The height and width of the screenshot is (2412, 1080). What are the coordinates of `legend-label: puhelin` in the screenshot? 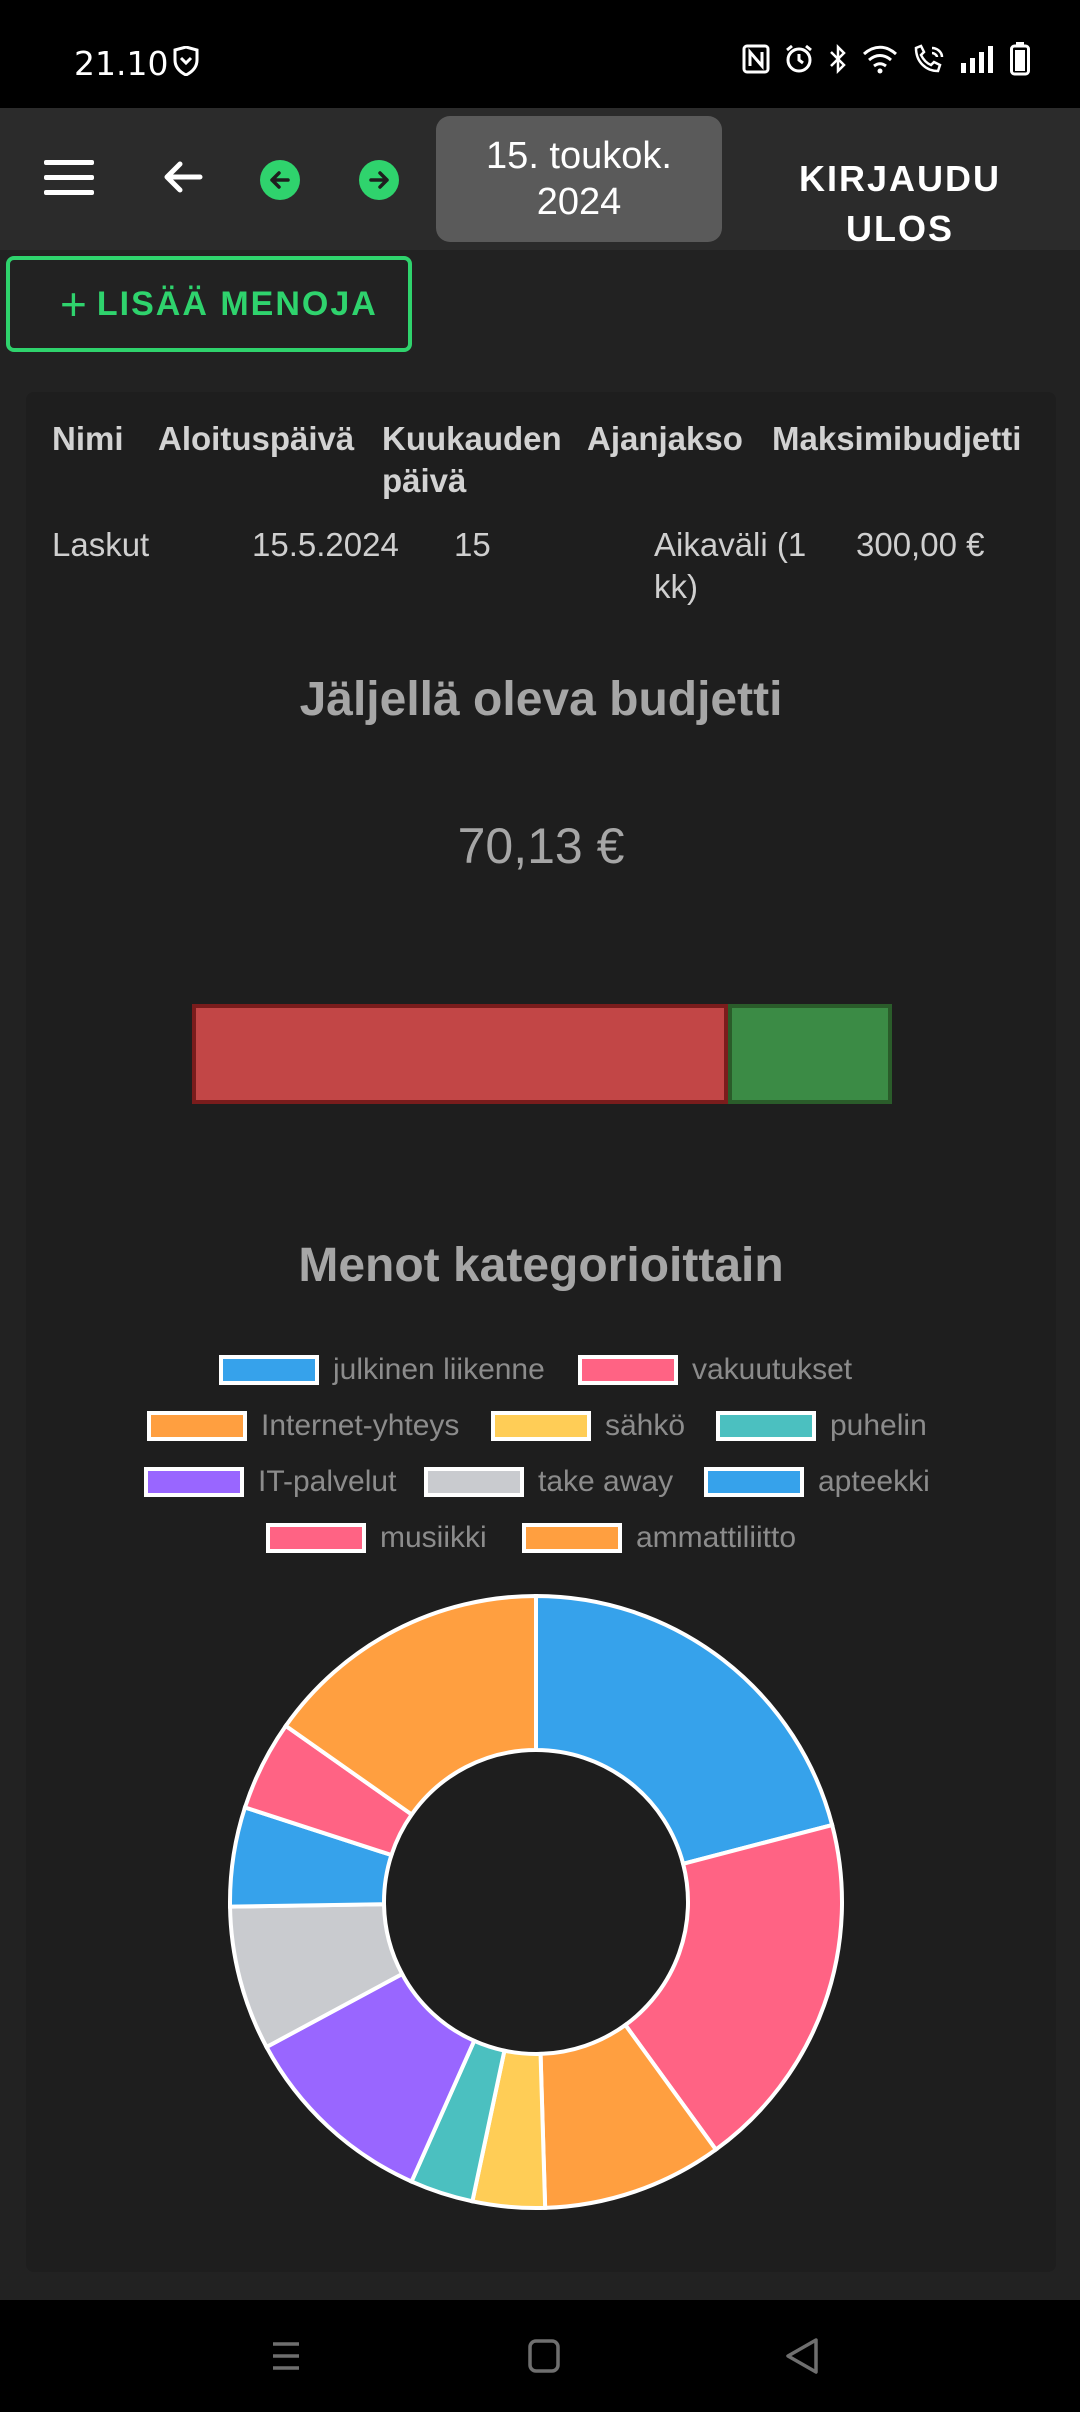 It's located at (878, 1425).